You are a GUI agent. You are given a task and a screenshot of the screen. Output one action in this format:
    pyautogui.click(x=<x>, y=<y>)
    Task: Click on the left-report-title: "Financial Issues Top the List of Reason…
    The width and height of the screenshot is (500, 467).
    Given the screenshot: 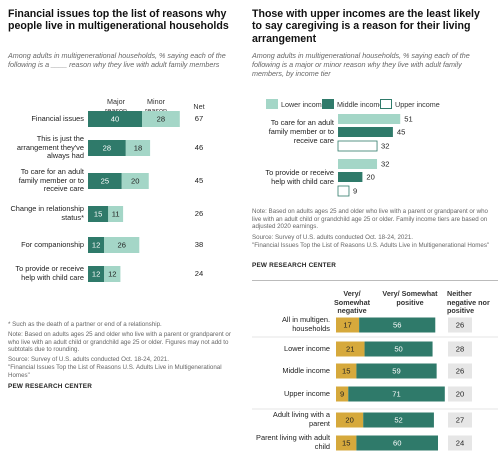 What is the action you would take?
    pyautogui.click(x=115, y=371)
    